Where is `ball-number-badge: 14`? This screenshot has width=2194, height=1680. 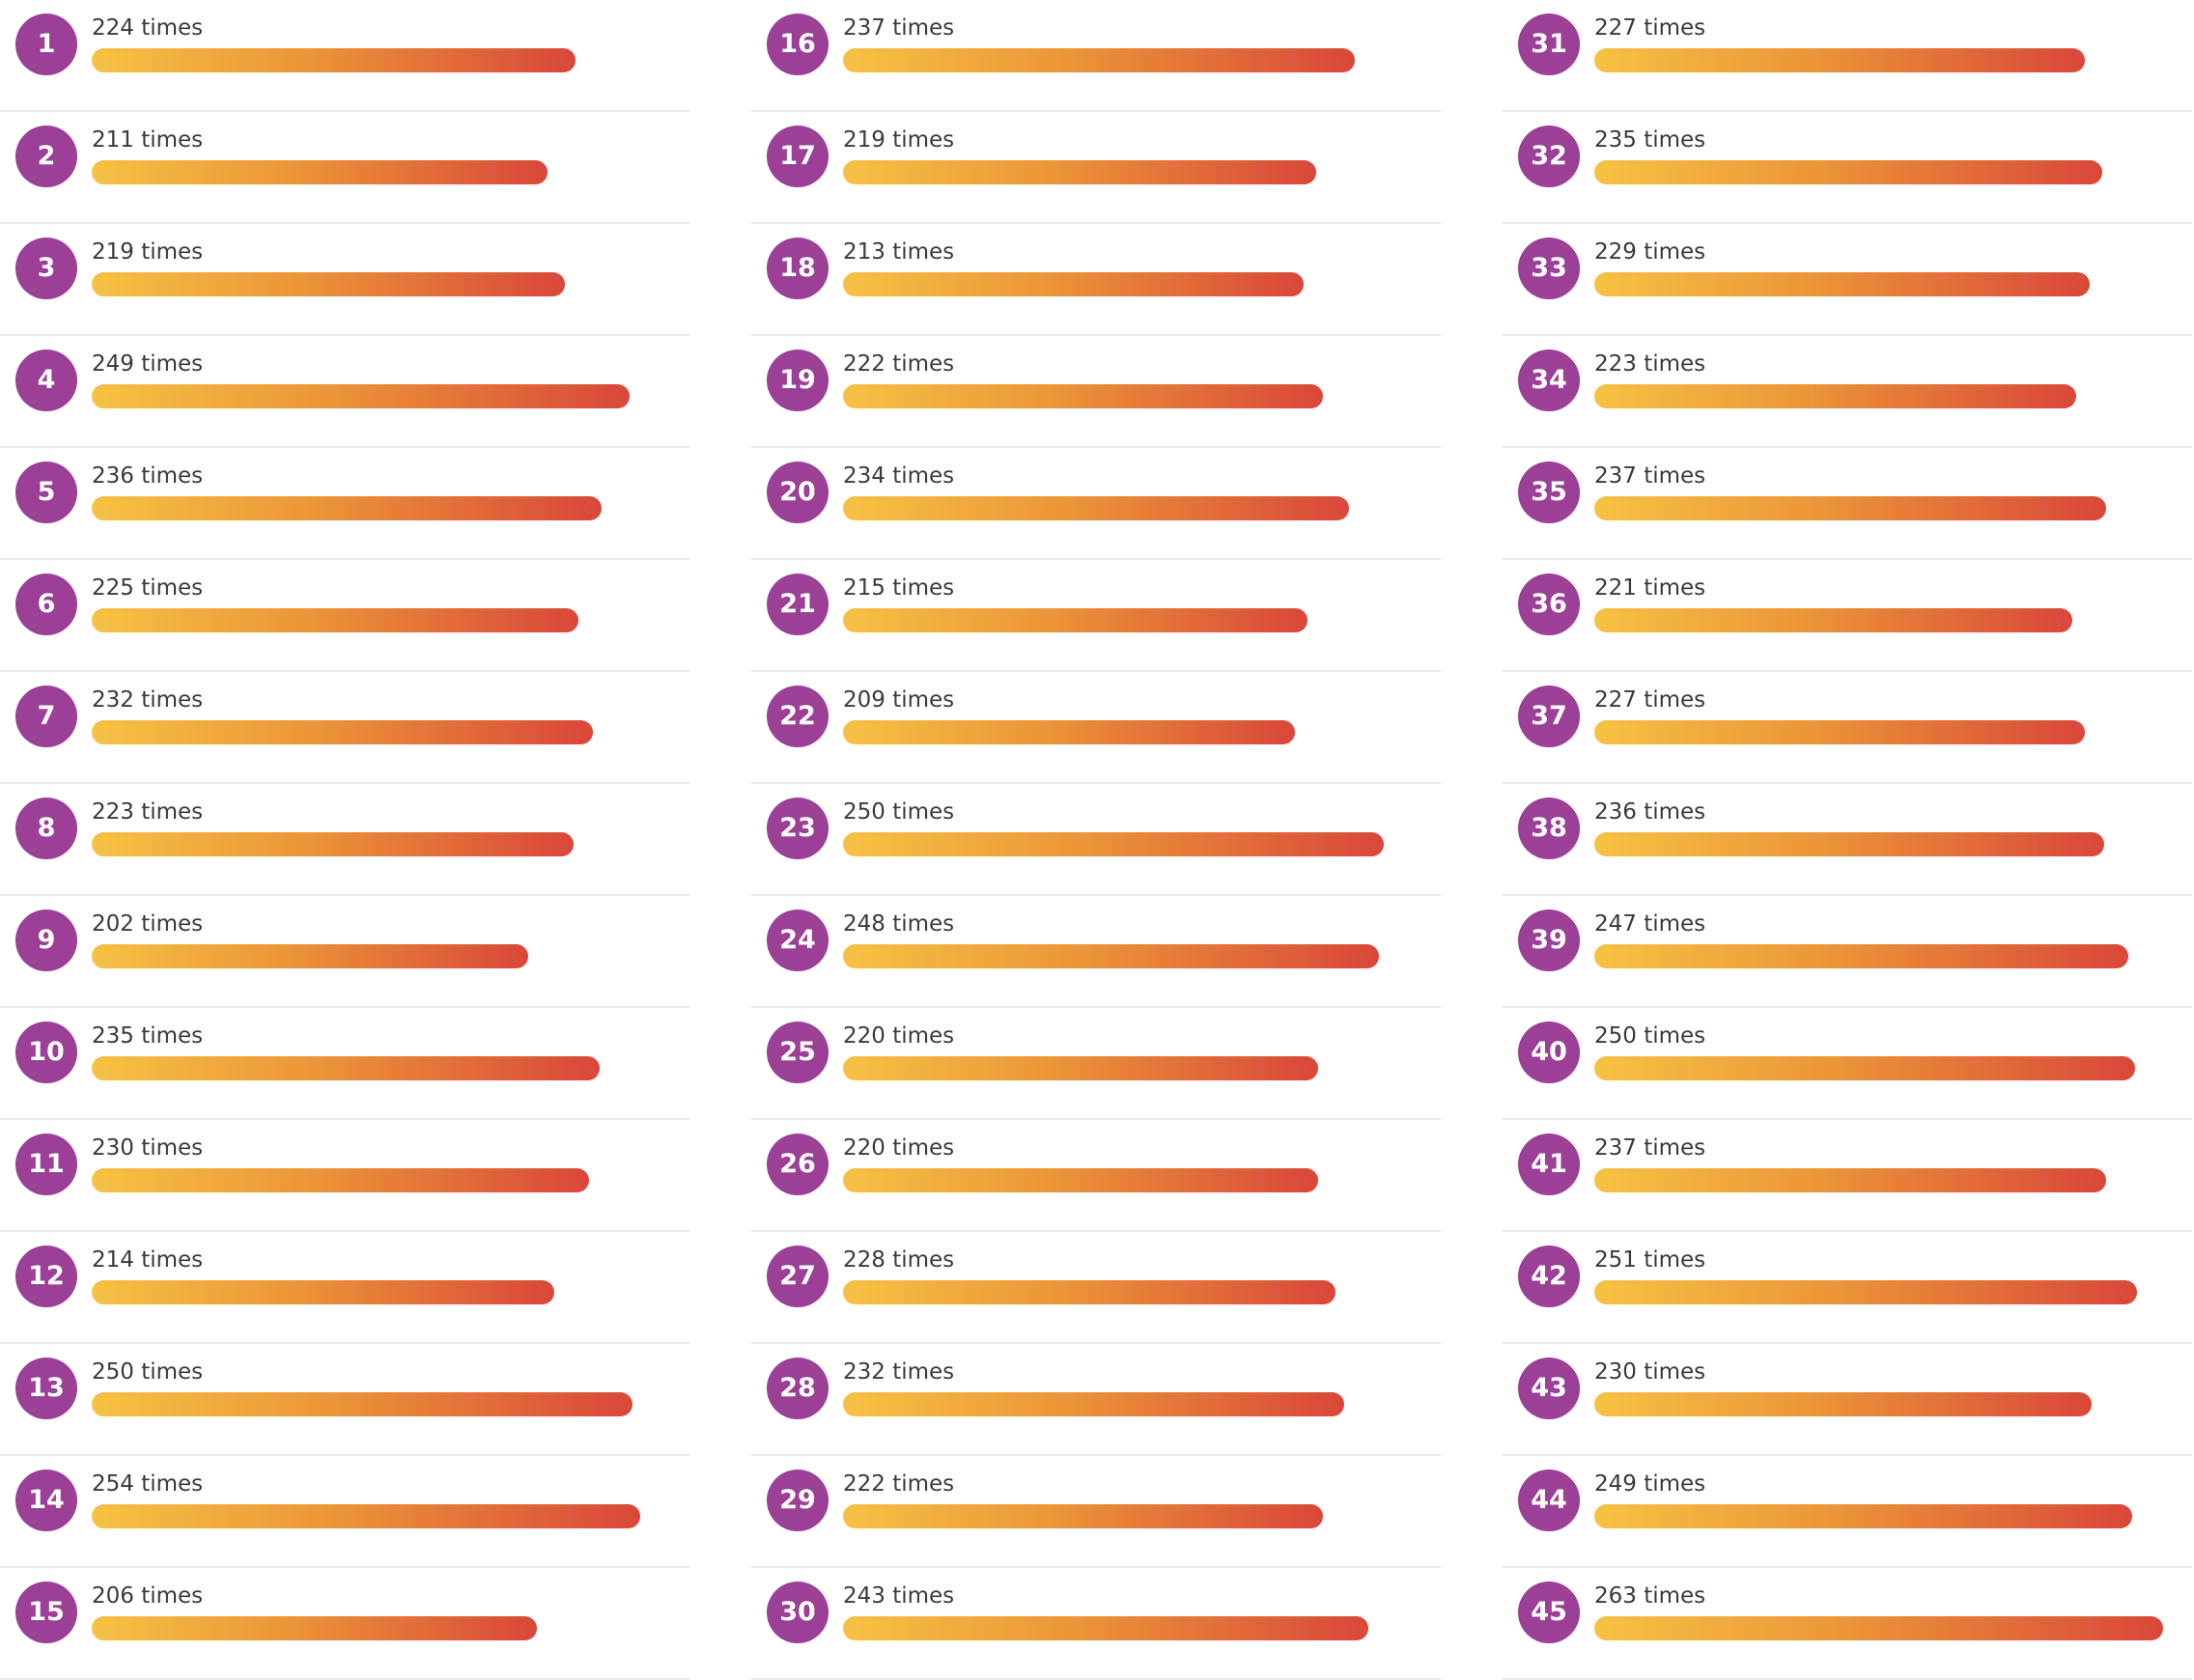
ball-number-badge: 14 is located at coordinates (46, 1501).